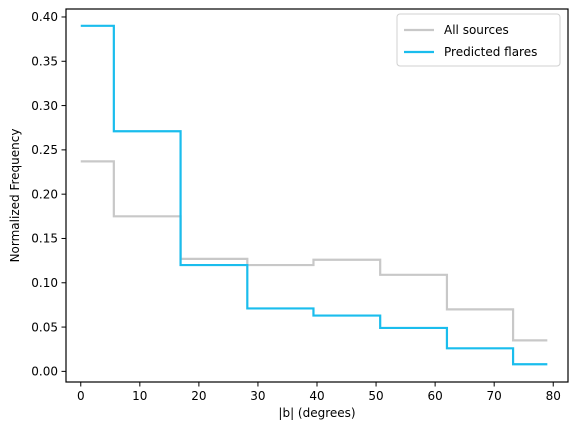 Image resolution: width=576 pixels, height=433 pixels. What do you see at coordinates (44, 194) in the screenshot?
I see `y-tick-label: 0.20` at bounding box center [44, 194].